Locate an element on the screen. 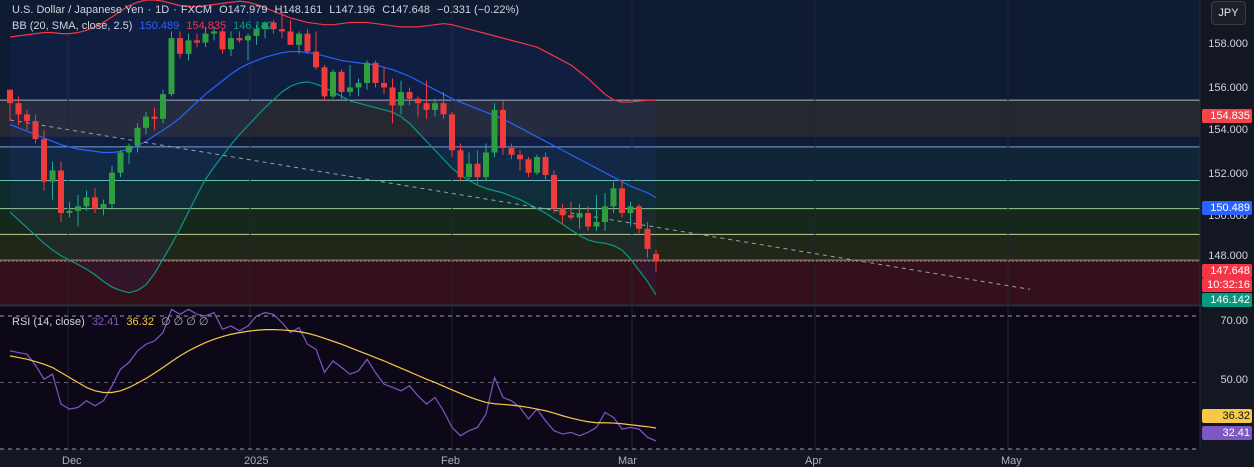  rsi-legend: RSI (14, close) 32.41 36.32 ∅ ∅ ∅ ∅ is located at coordinates (112, 321).